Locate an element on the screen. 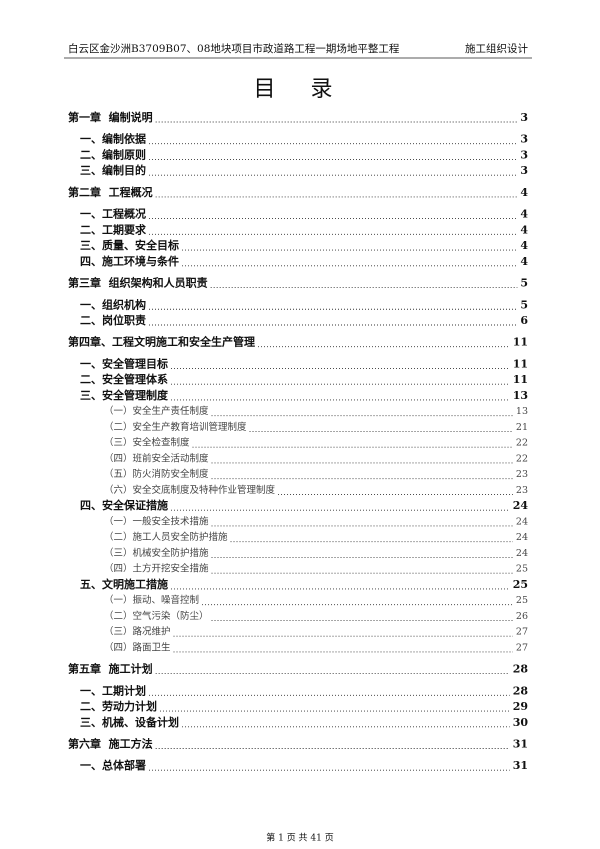 This screenshot has height=849, width=600. toc-entry: （二）安全生产教育培训管理制度 is located at coordinates (175, 427).